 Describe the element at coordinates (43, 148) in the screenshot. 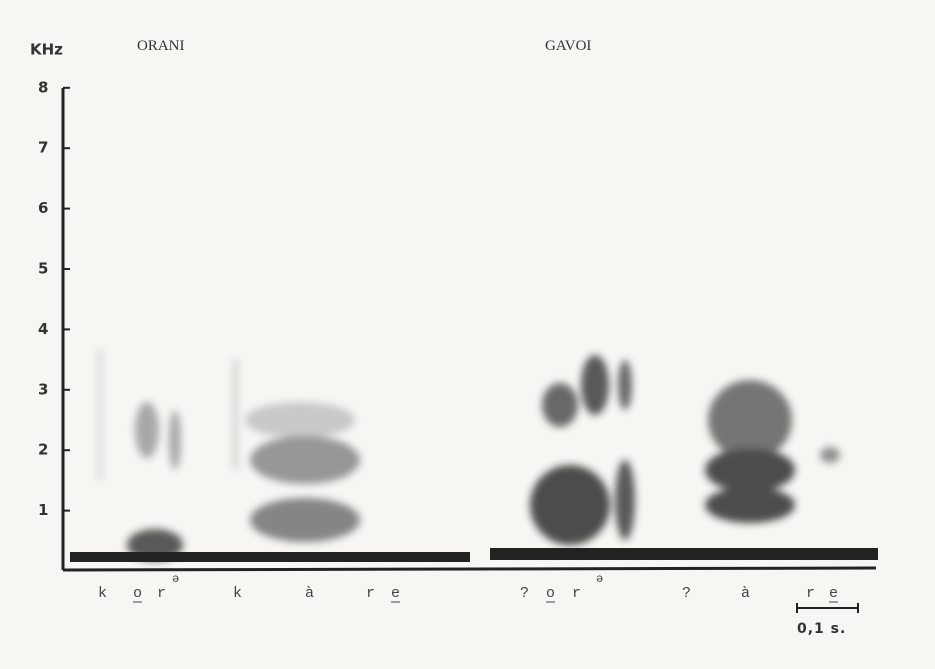

I see `y-tick-label: 7` at that location.